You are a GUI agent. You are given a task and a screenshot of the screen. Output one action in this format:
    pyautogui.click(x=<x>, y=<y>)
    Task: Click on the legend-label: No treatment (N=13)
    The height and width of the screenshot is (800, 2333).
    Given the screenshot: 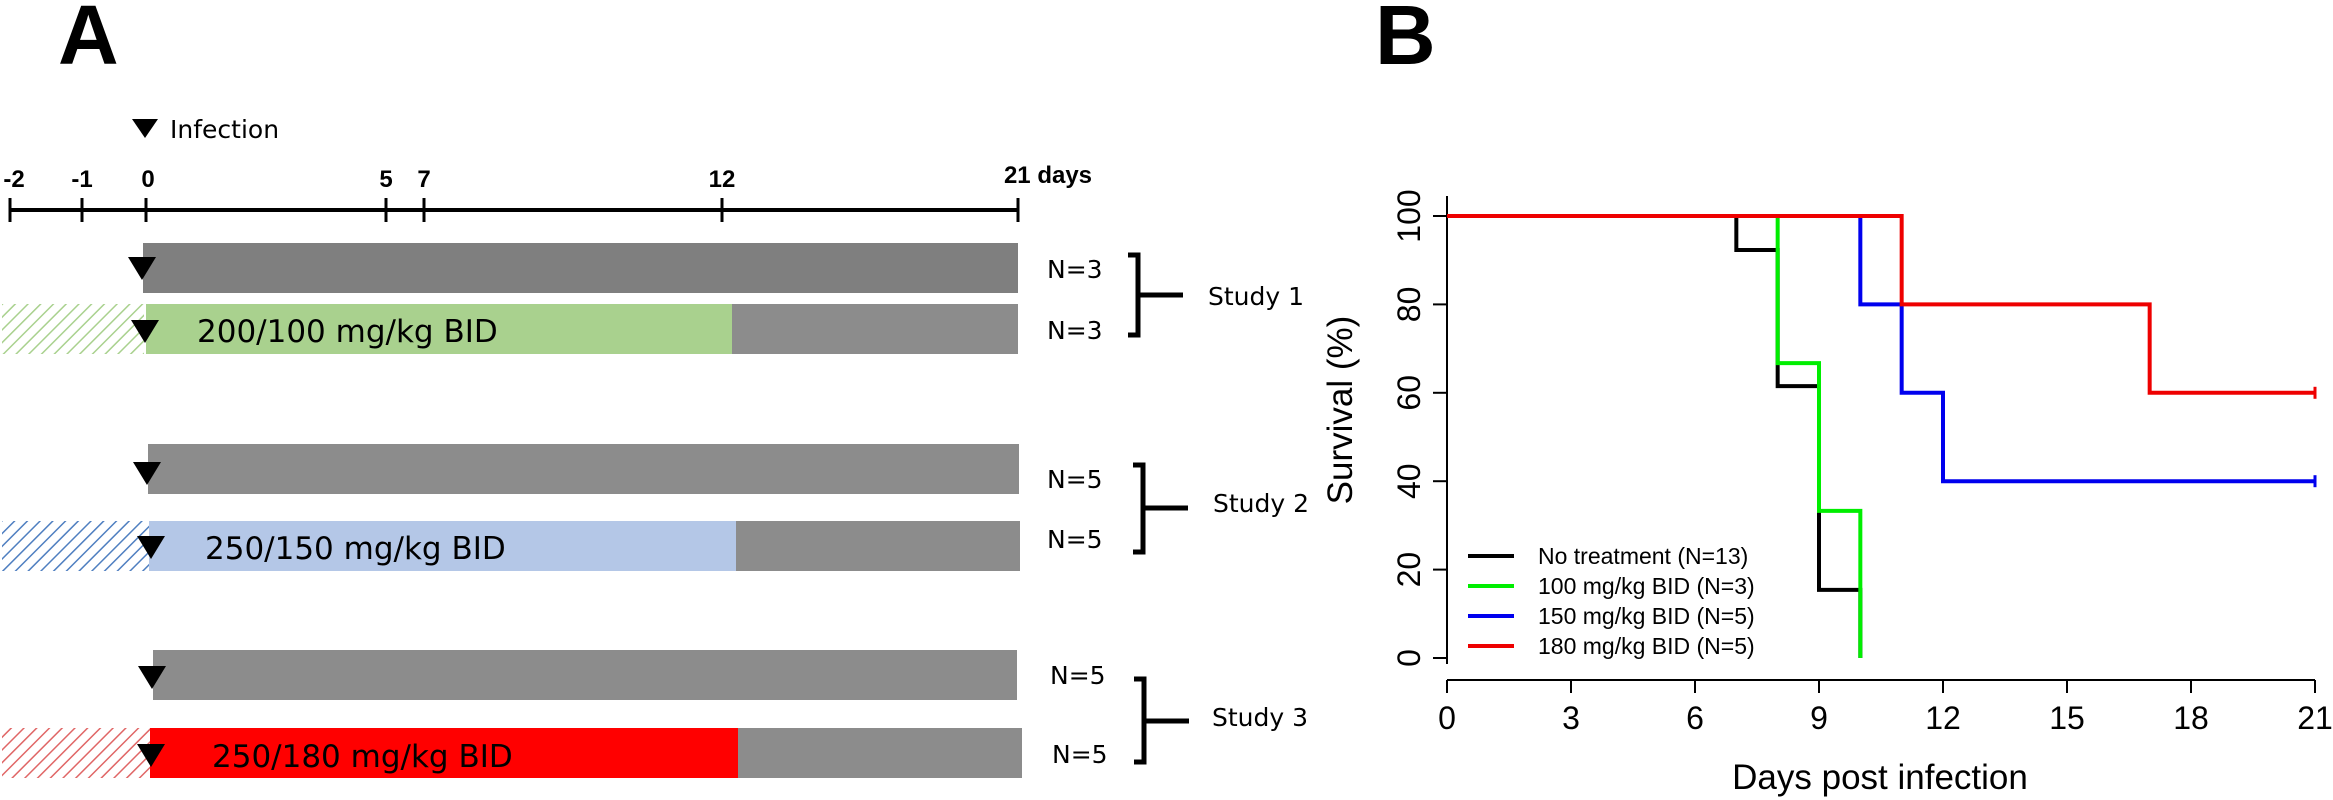 What is the action you would take?
    pyautogui.click(x=1643, y=556)
    